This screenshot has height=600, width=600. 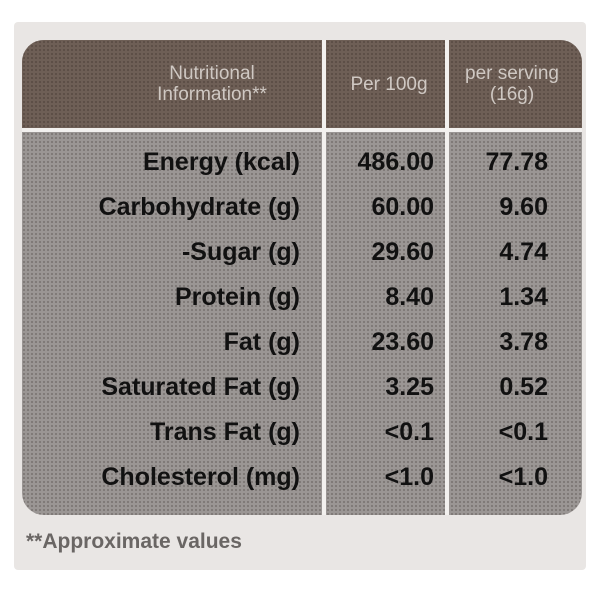 What do you see at coordinates (200, 477) in the screenshot?
I see `nutrient-name: Cholesterol (mg)` at bounding box center [200, 477].